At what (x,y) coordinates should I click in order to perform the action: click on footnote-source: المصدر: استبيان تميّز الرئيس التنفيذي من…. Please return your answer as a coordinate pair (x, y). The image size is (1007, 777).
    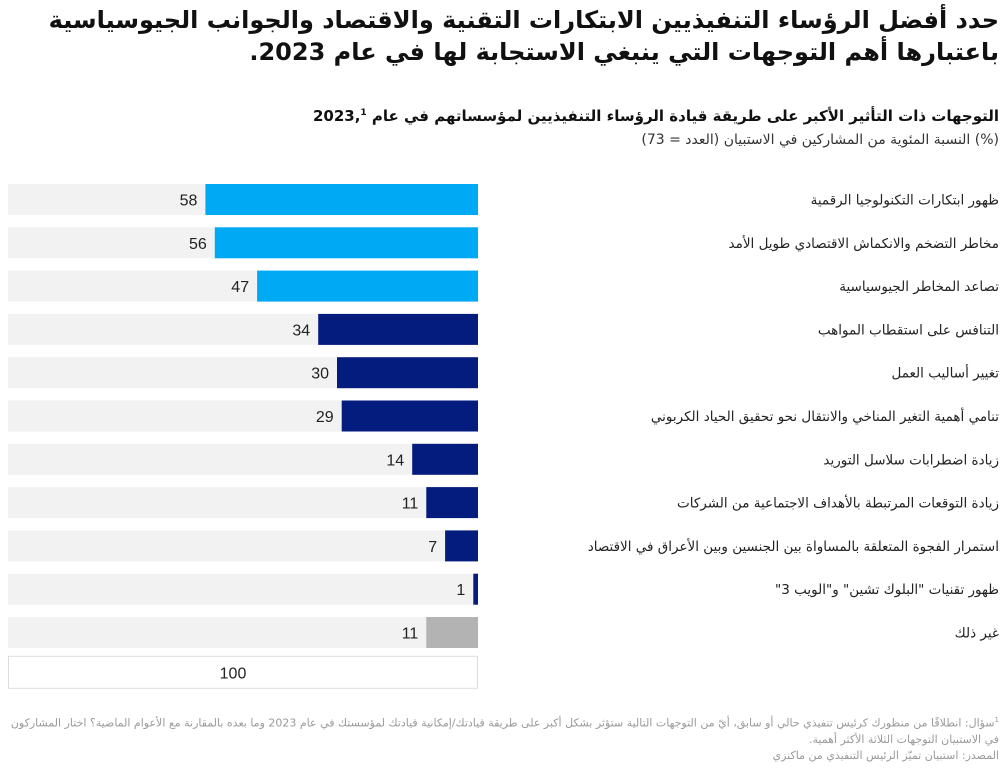
    Looking at the image, I should click on (886, 755).